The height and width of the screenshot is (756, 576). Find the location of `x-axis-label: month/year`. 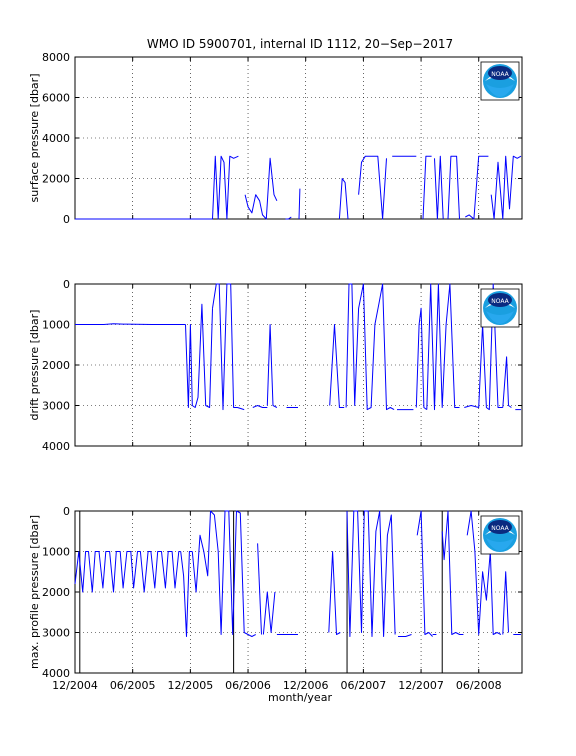

x-axis-label: month/year is located at coordinates (300, 697).